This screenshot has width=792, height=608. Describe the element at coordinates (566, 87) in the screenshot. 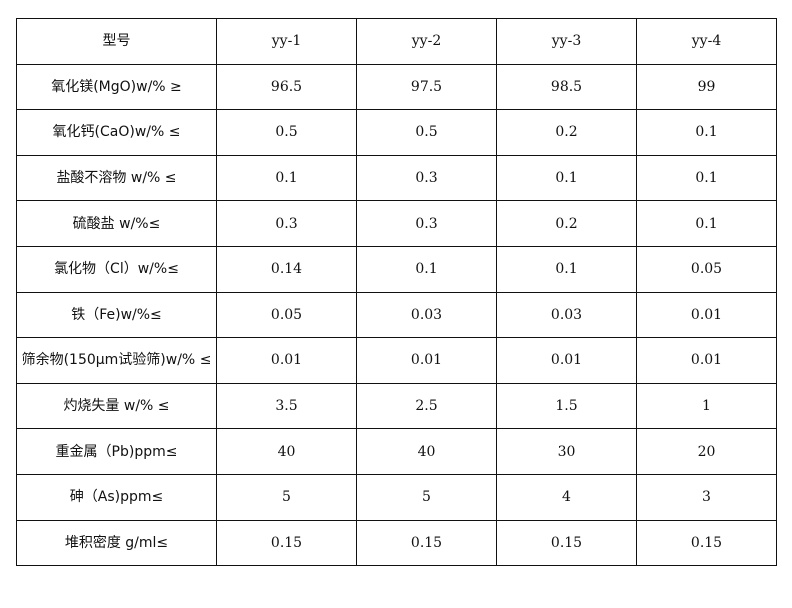

I see `value-cell: 98.5` at that location.